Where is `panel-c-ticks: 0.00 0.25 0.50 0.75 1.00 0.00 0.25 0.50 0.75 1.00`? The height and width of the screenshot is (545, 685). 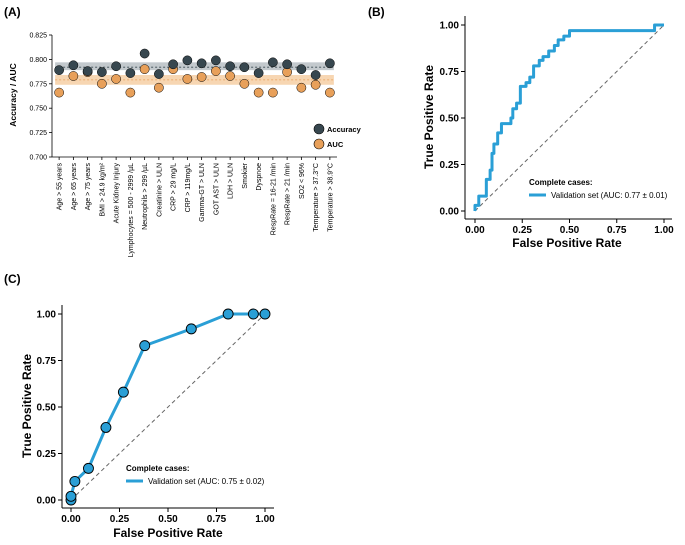
panel-c-ticks: 0.00 0.25 0.50 0.75 1.00 0.00 0.25 0.50 0.75 1.00 is located at coordinates (156, 418).